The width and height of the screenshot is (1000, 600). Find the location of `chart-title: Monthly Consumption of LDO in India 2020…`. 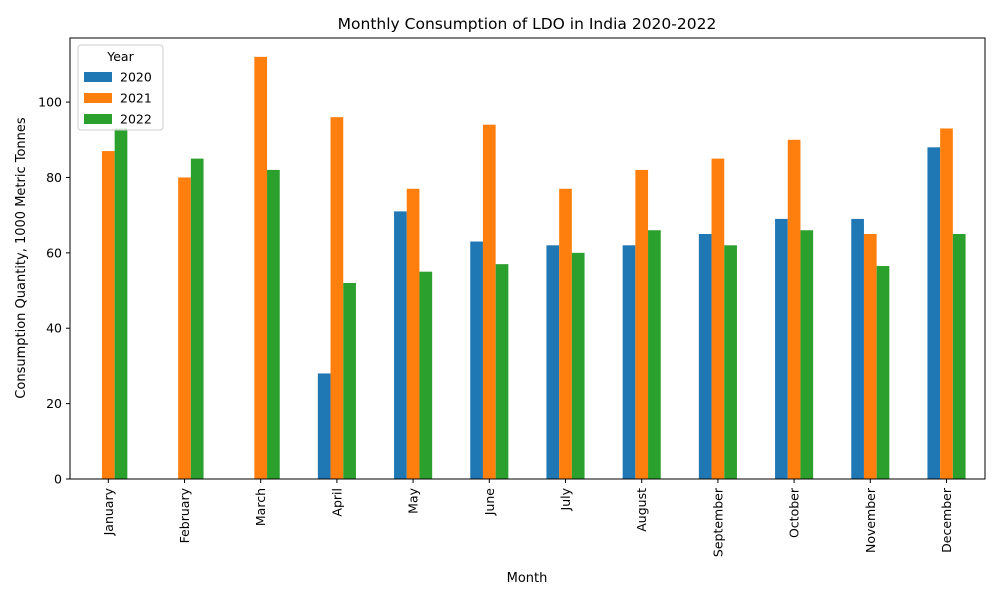

chart-title: Monthly Consumption of LDO in India 2020… is located at coordinates (527, 24).